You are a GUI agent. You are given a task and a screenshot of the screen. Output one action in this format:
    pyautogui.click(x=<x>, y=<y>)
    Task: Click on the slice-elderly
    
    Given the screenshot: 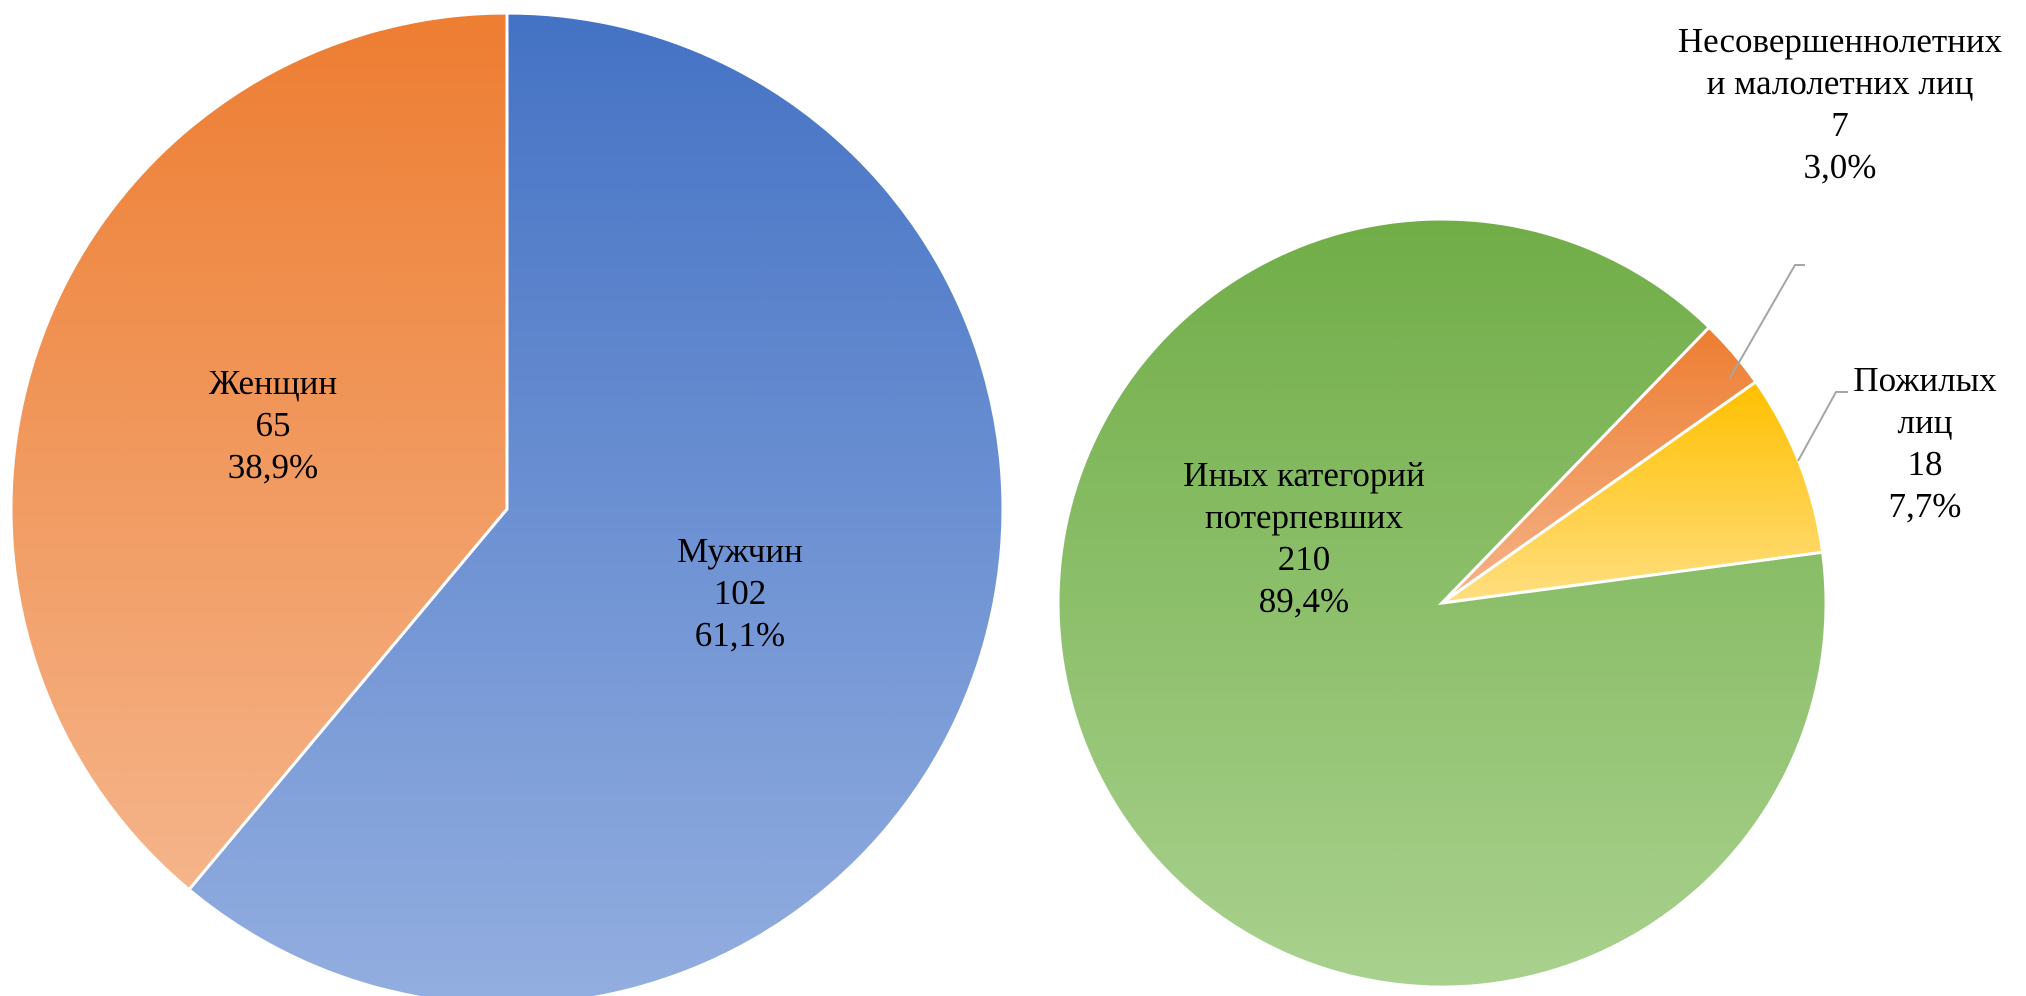 What is the action you would take?
    pyautogui.click(x=1633, y=492)
    